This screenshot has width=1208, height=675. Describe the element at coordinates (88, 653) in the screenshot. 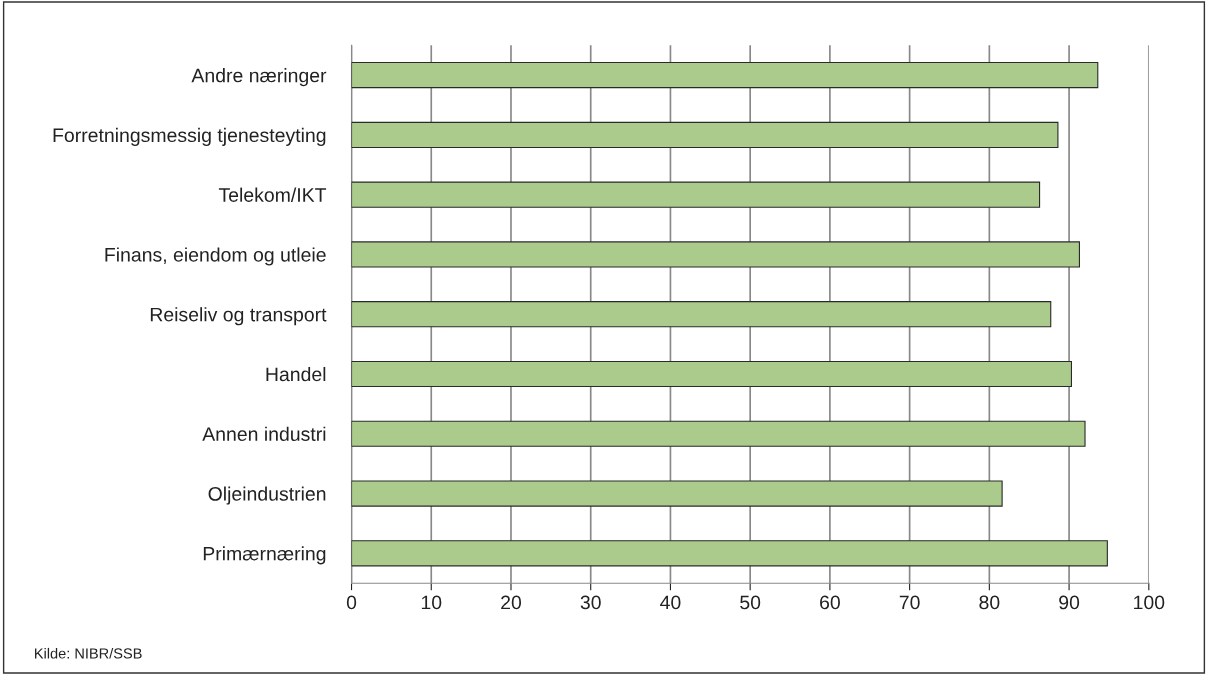

I see `text: Kilde: NIBR/SSB` at that location.